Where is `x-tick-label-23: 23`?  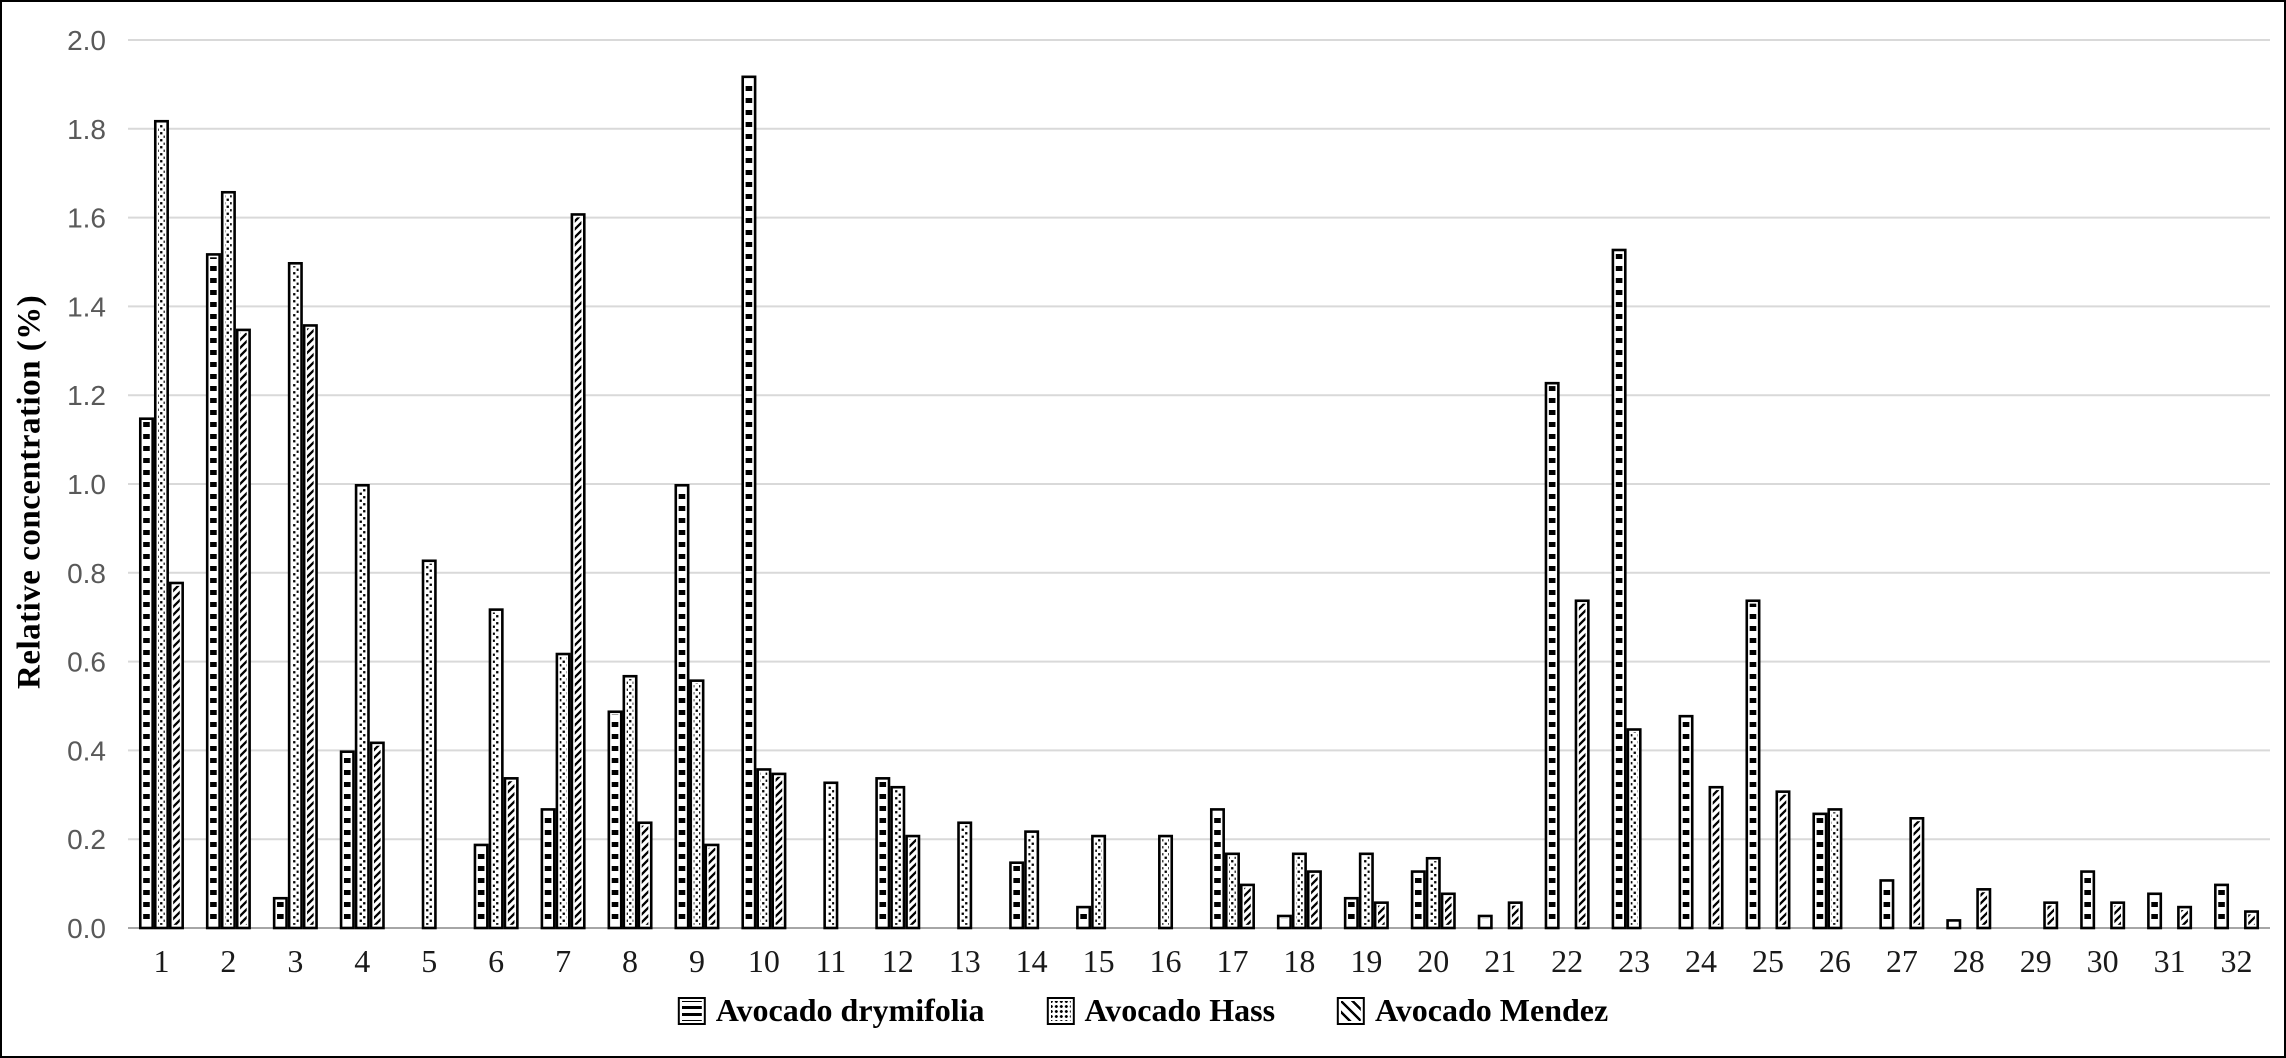 x-tick-label-23: 23 is located at coordinates (1634, 961).